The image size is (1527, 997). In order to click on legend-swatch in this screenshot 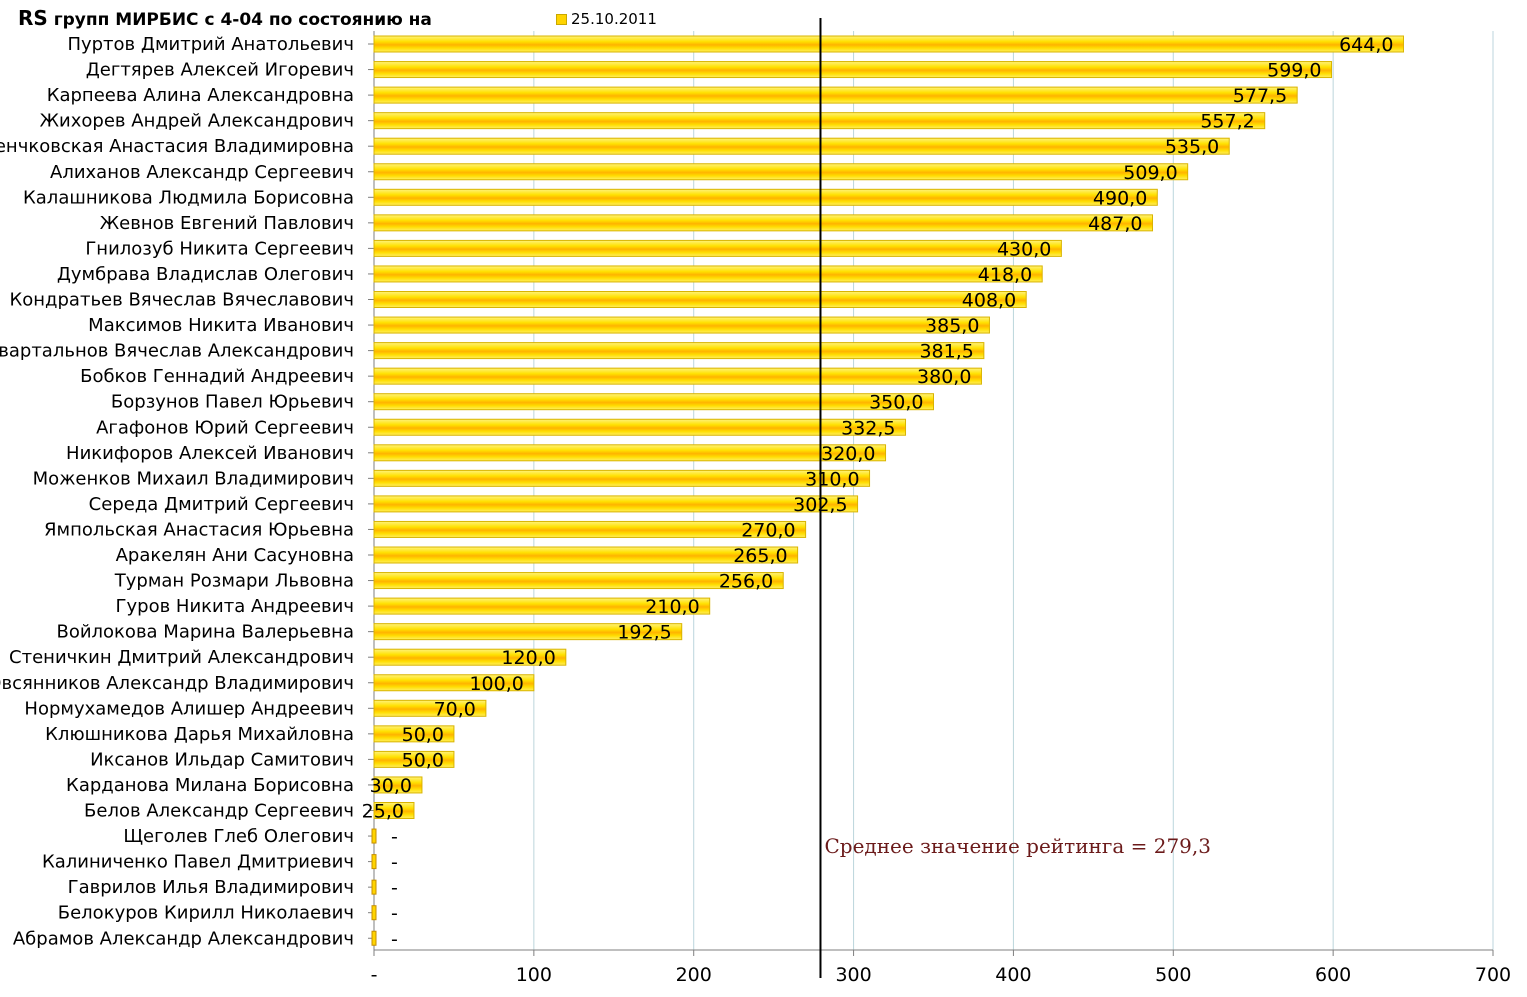, I will do `click(561, 19)`.